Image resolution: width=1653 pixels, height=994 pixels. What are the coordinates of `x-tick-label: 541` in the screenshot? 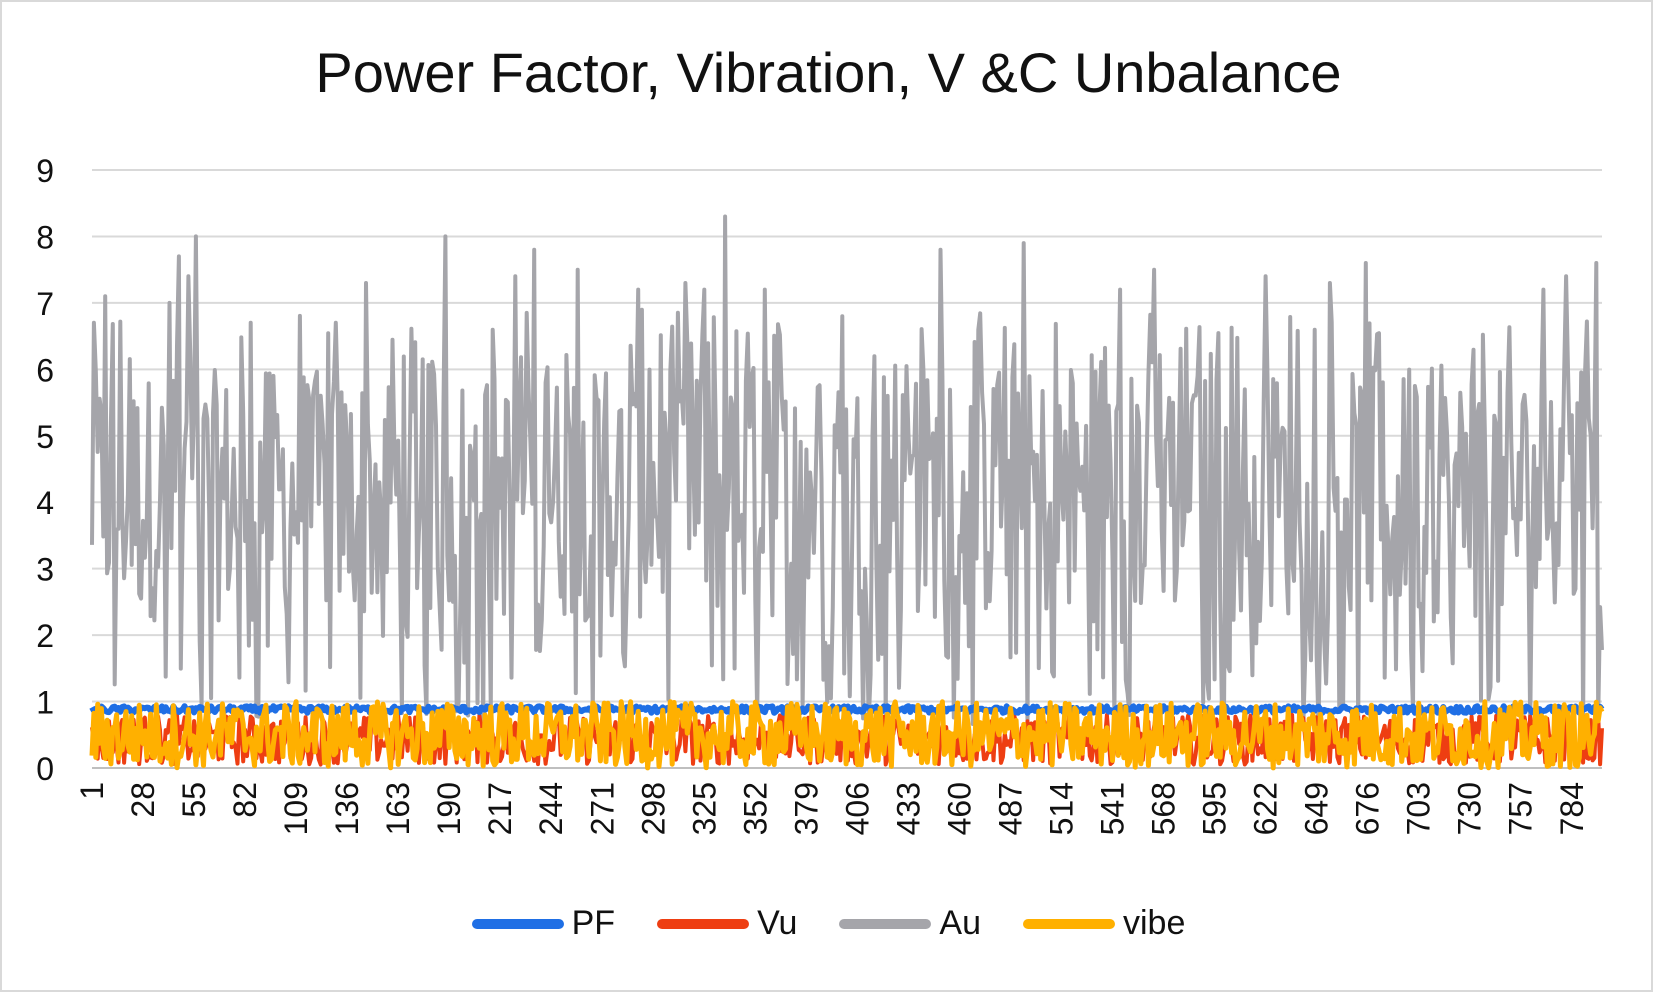 It's located at (1113, 808).